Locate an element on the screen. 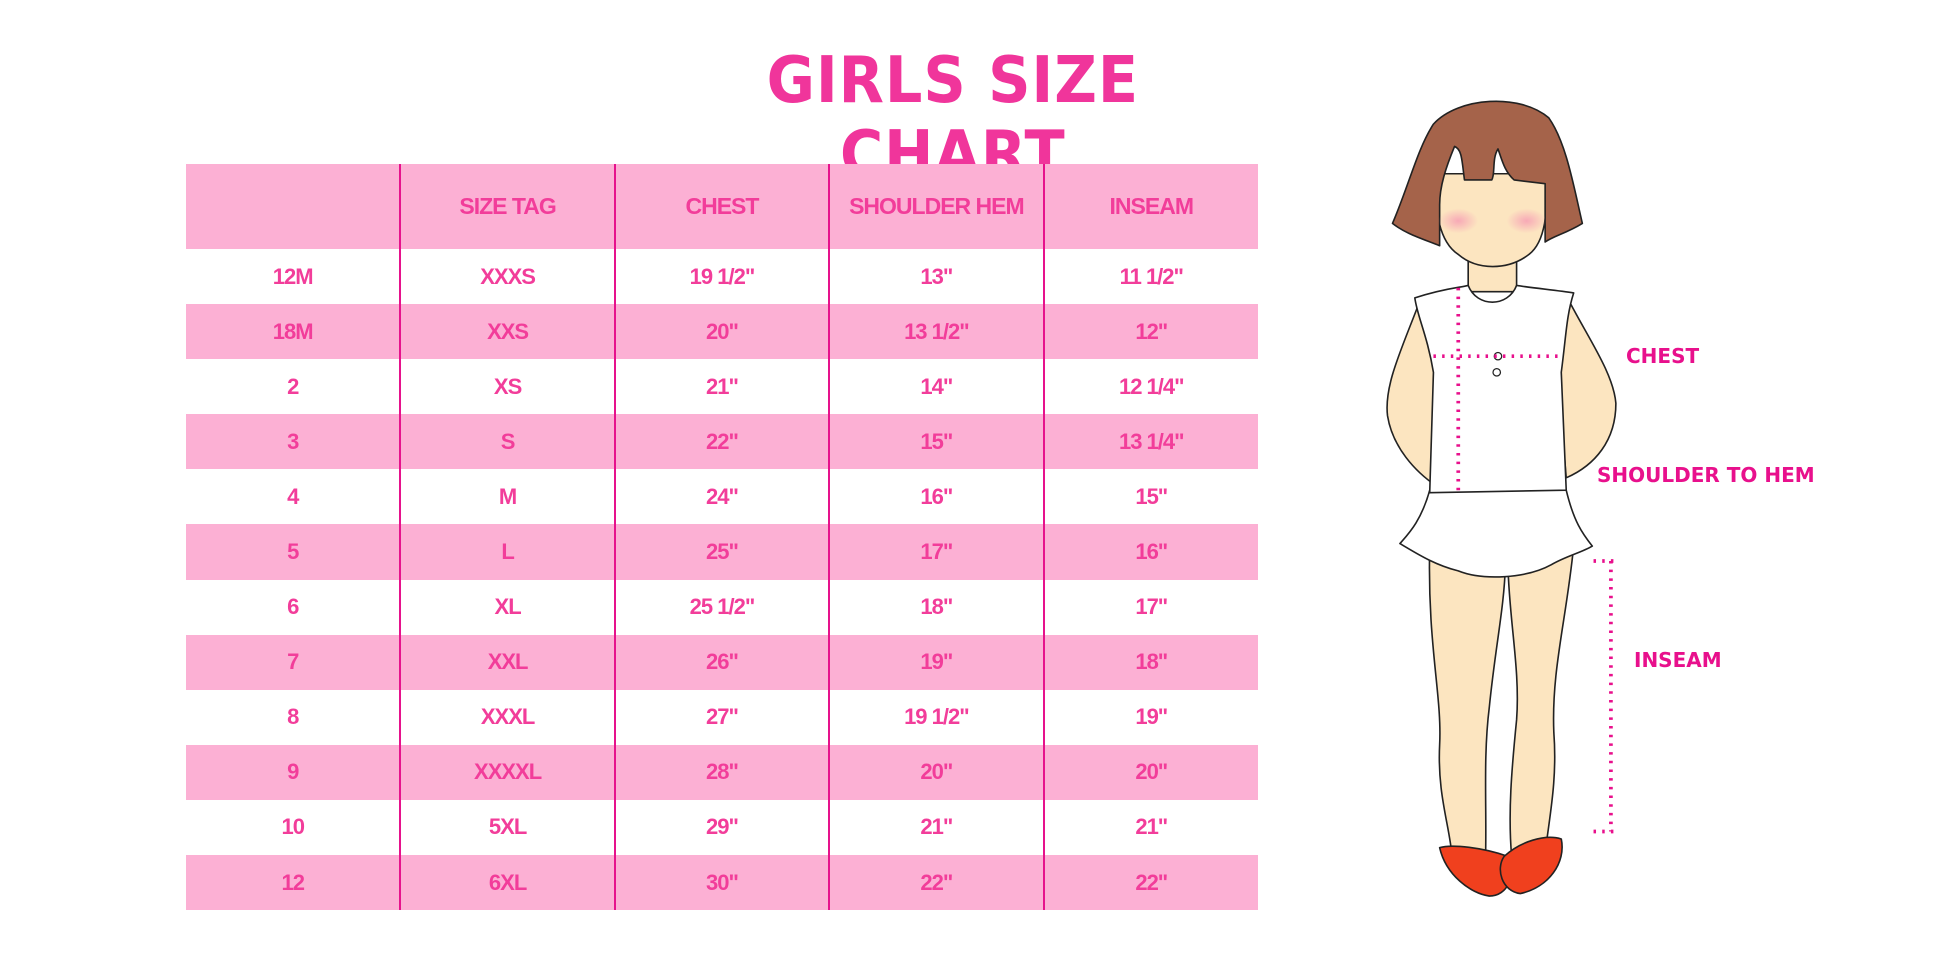 Image resolution: width=1946 pixels, height=973 pixels. table-cell: XS is located at coordinates (507, 387).